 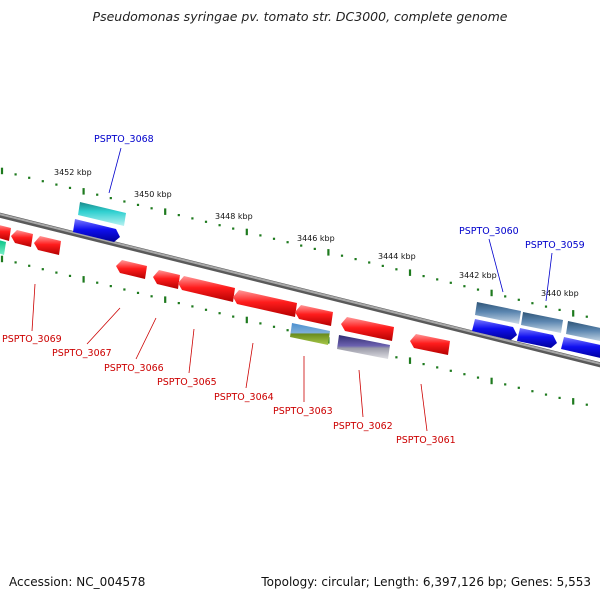 What do you see at coordinates (102, 214) in the screenshot?
I see `gene-feature-3068a` at bounding box center [102, 214].